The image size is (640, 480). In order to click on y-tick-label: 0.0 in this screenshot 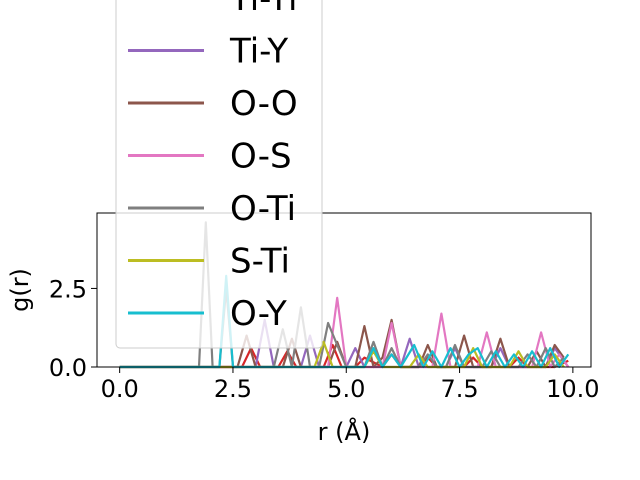, I will do `click(68, 368)`.